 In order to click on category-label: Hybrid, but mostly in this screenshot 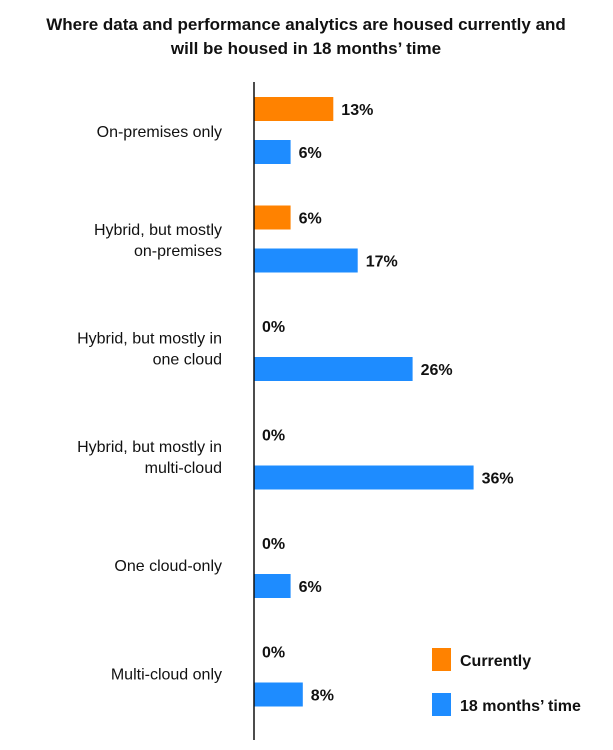, I will do `click(158, 230)`.